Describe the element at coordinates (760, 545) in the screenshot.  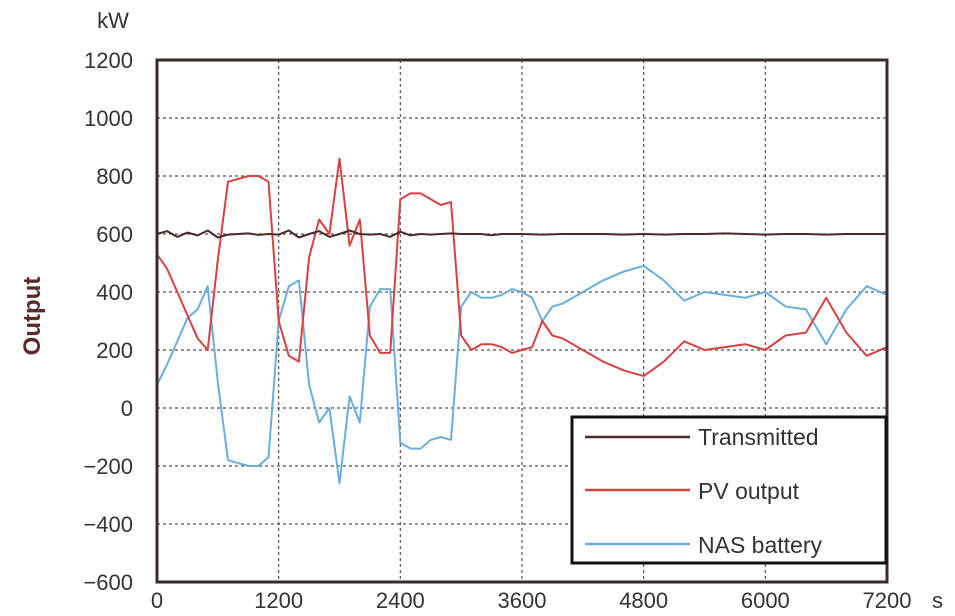
I see `legend-label-nas-battery: NAS battery` at that location.